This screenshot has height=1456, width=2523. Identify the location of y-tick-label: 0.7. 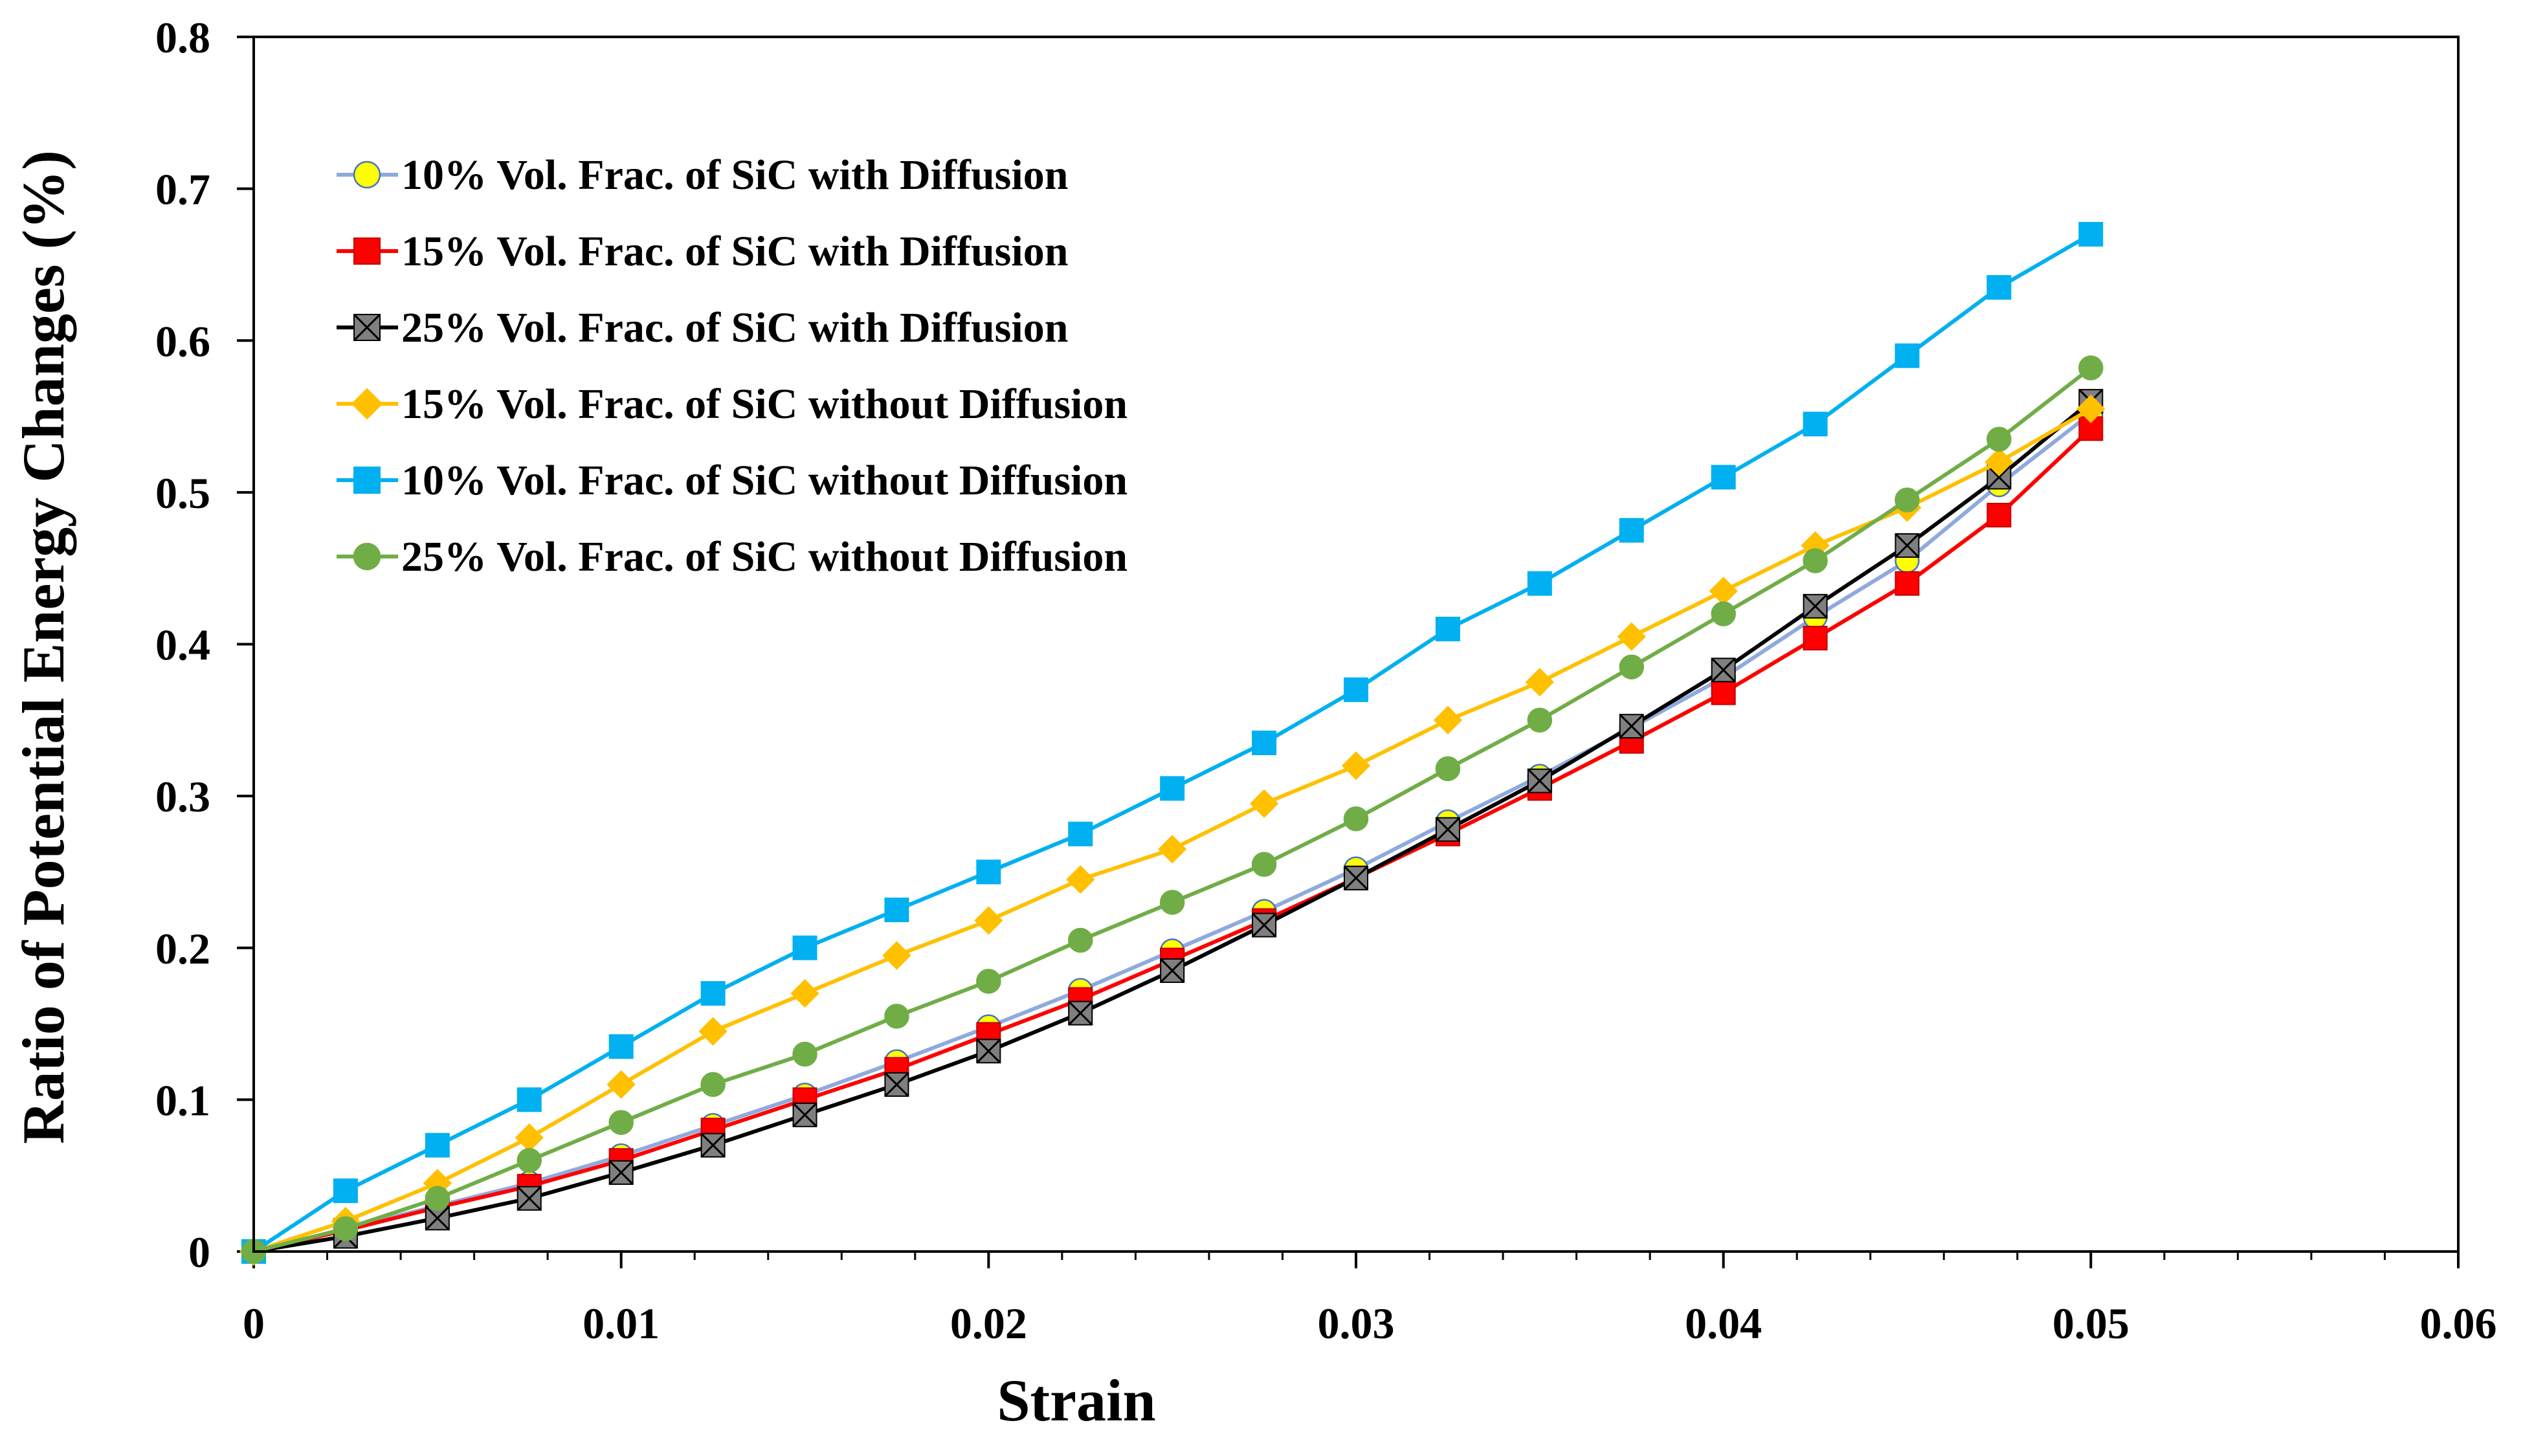
(182, 189).